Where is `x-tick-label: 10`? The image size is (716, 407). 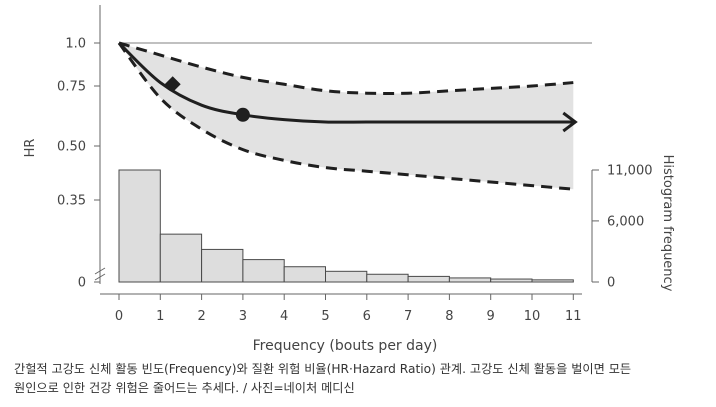 x-tick-label: 10 is located at coordinates (532, 316).